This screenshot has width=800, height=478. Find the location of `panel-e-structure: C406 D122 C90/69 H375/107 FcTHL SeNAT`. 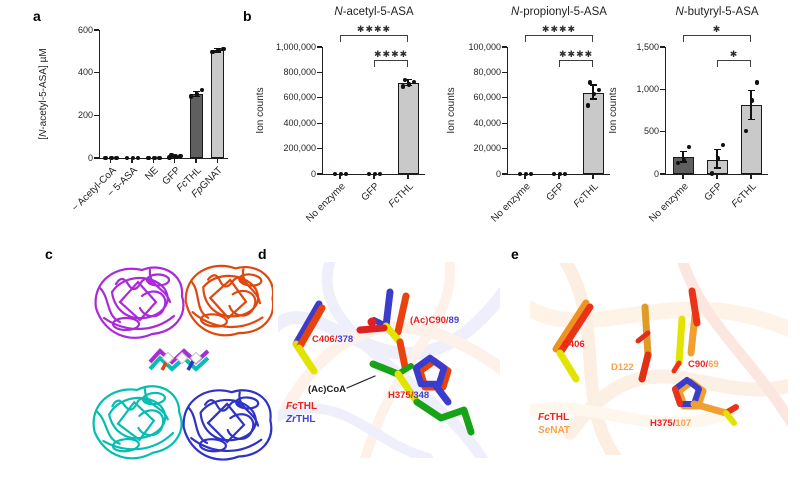

panel-e-structure: C406 D122 C90/69 H375/107 FcTHL SeNAT is located at coordinates (659, 359).